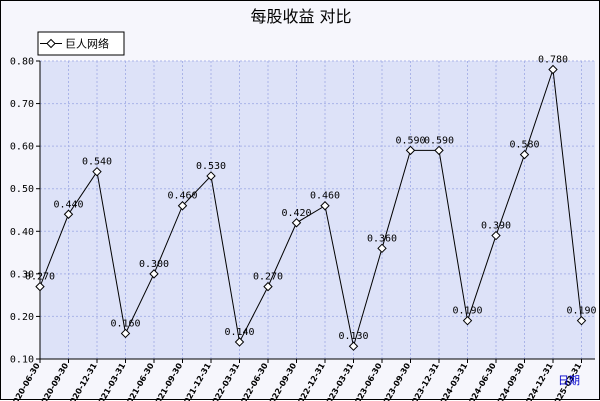 This screenshot has height=401, width=600. What do you see at coordinates (22, 189) in the screenshot?
I see `y-tick-label: 0.50` at bounding box center [22, 189].